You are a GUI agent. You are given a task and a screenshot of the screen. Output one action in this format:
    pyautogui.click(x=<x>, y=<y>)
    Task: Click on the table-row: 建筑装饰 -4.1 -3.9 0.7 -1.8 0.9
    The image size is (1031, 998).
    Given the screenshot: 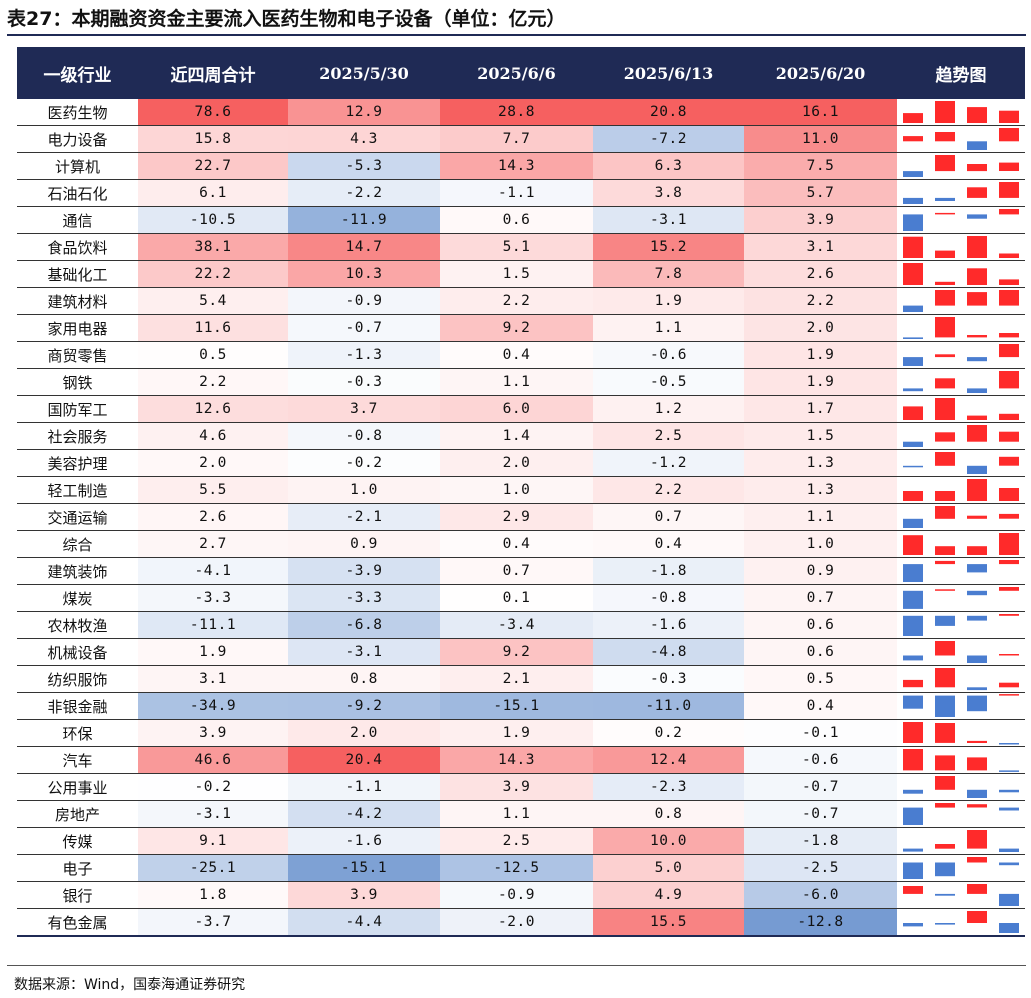 What is the action you would take?
    pyautogui.click(x=521, y=571)
    